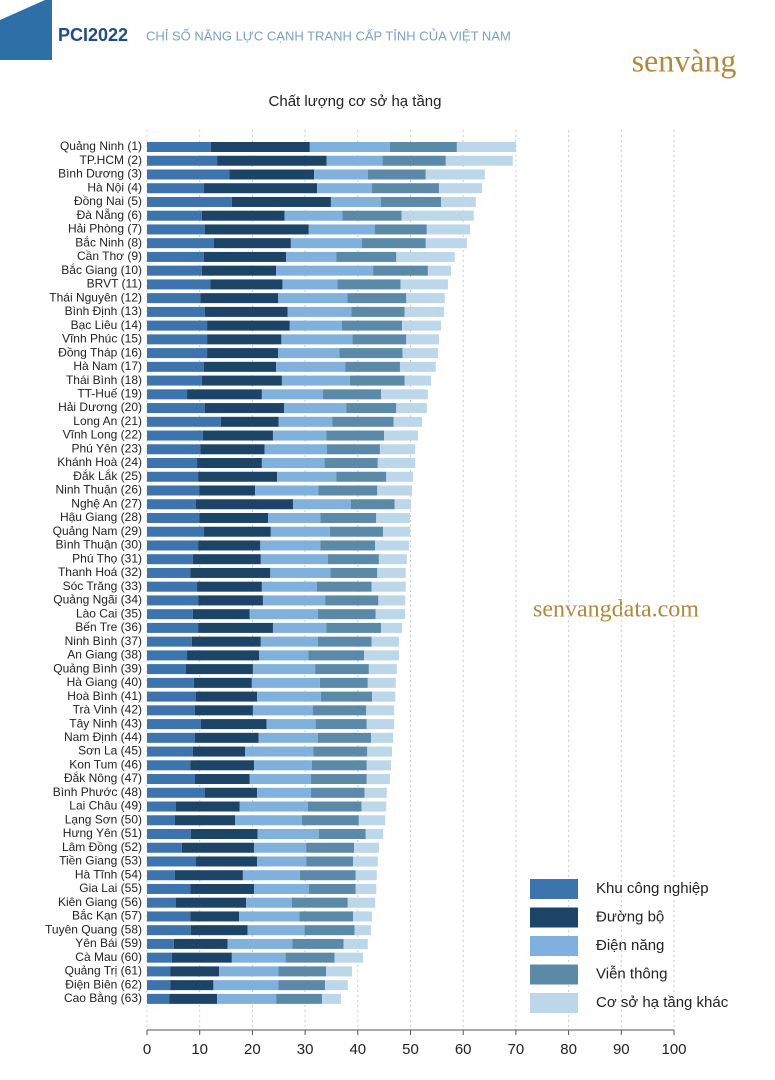 The height and width of the screenshot is (1080, 775). I want to click on legend-label: Điện năng, so click(630, 945).